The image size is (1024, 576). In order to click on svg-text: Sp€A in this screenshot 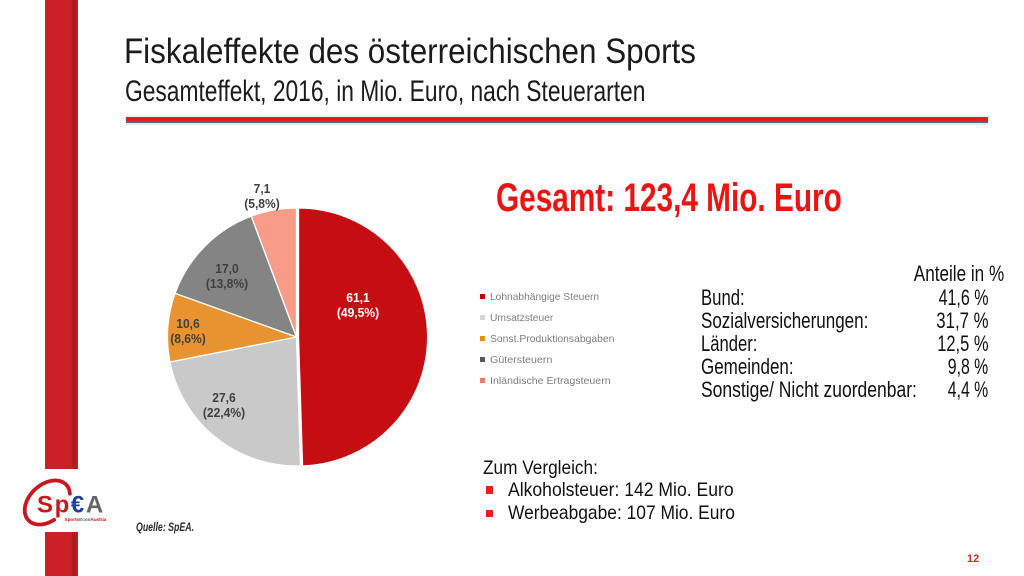, I will do `click(71, 505)`.